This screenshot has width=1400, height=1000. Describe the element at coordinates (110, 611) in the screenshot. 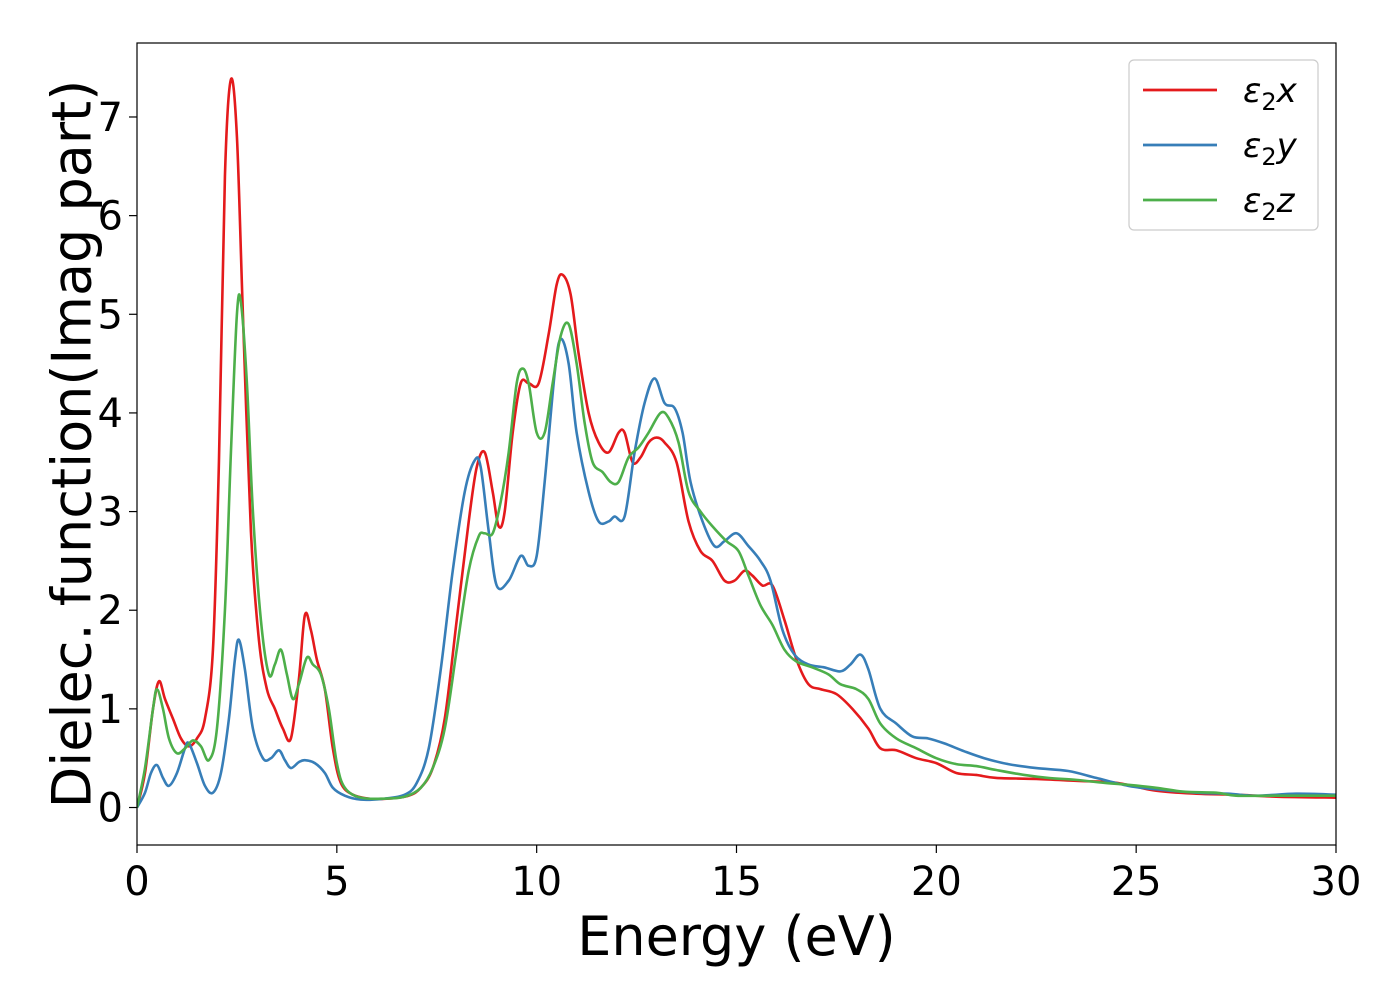

I see `y-tick-label: 2` at that location.